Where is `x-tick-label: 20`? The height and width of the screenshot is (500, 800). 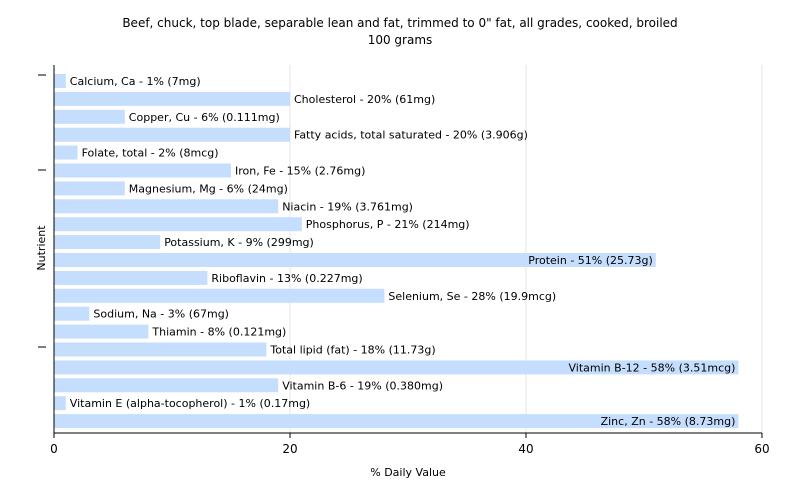
x-tick-label: 20 is located at coordinates (289, 449).